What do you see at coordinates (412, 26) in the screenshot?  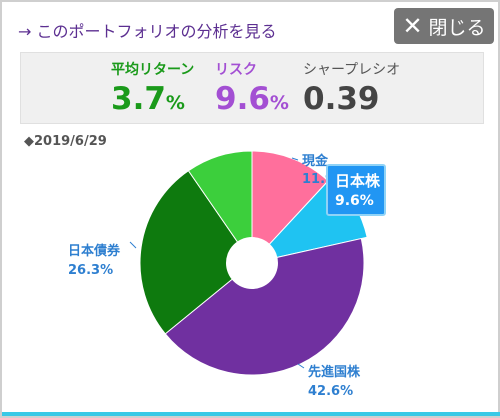 I see `close-icon: ✕` at bounding box center [412, 26].